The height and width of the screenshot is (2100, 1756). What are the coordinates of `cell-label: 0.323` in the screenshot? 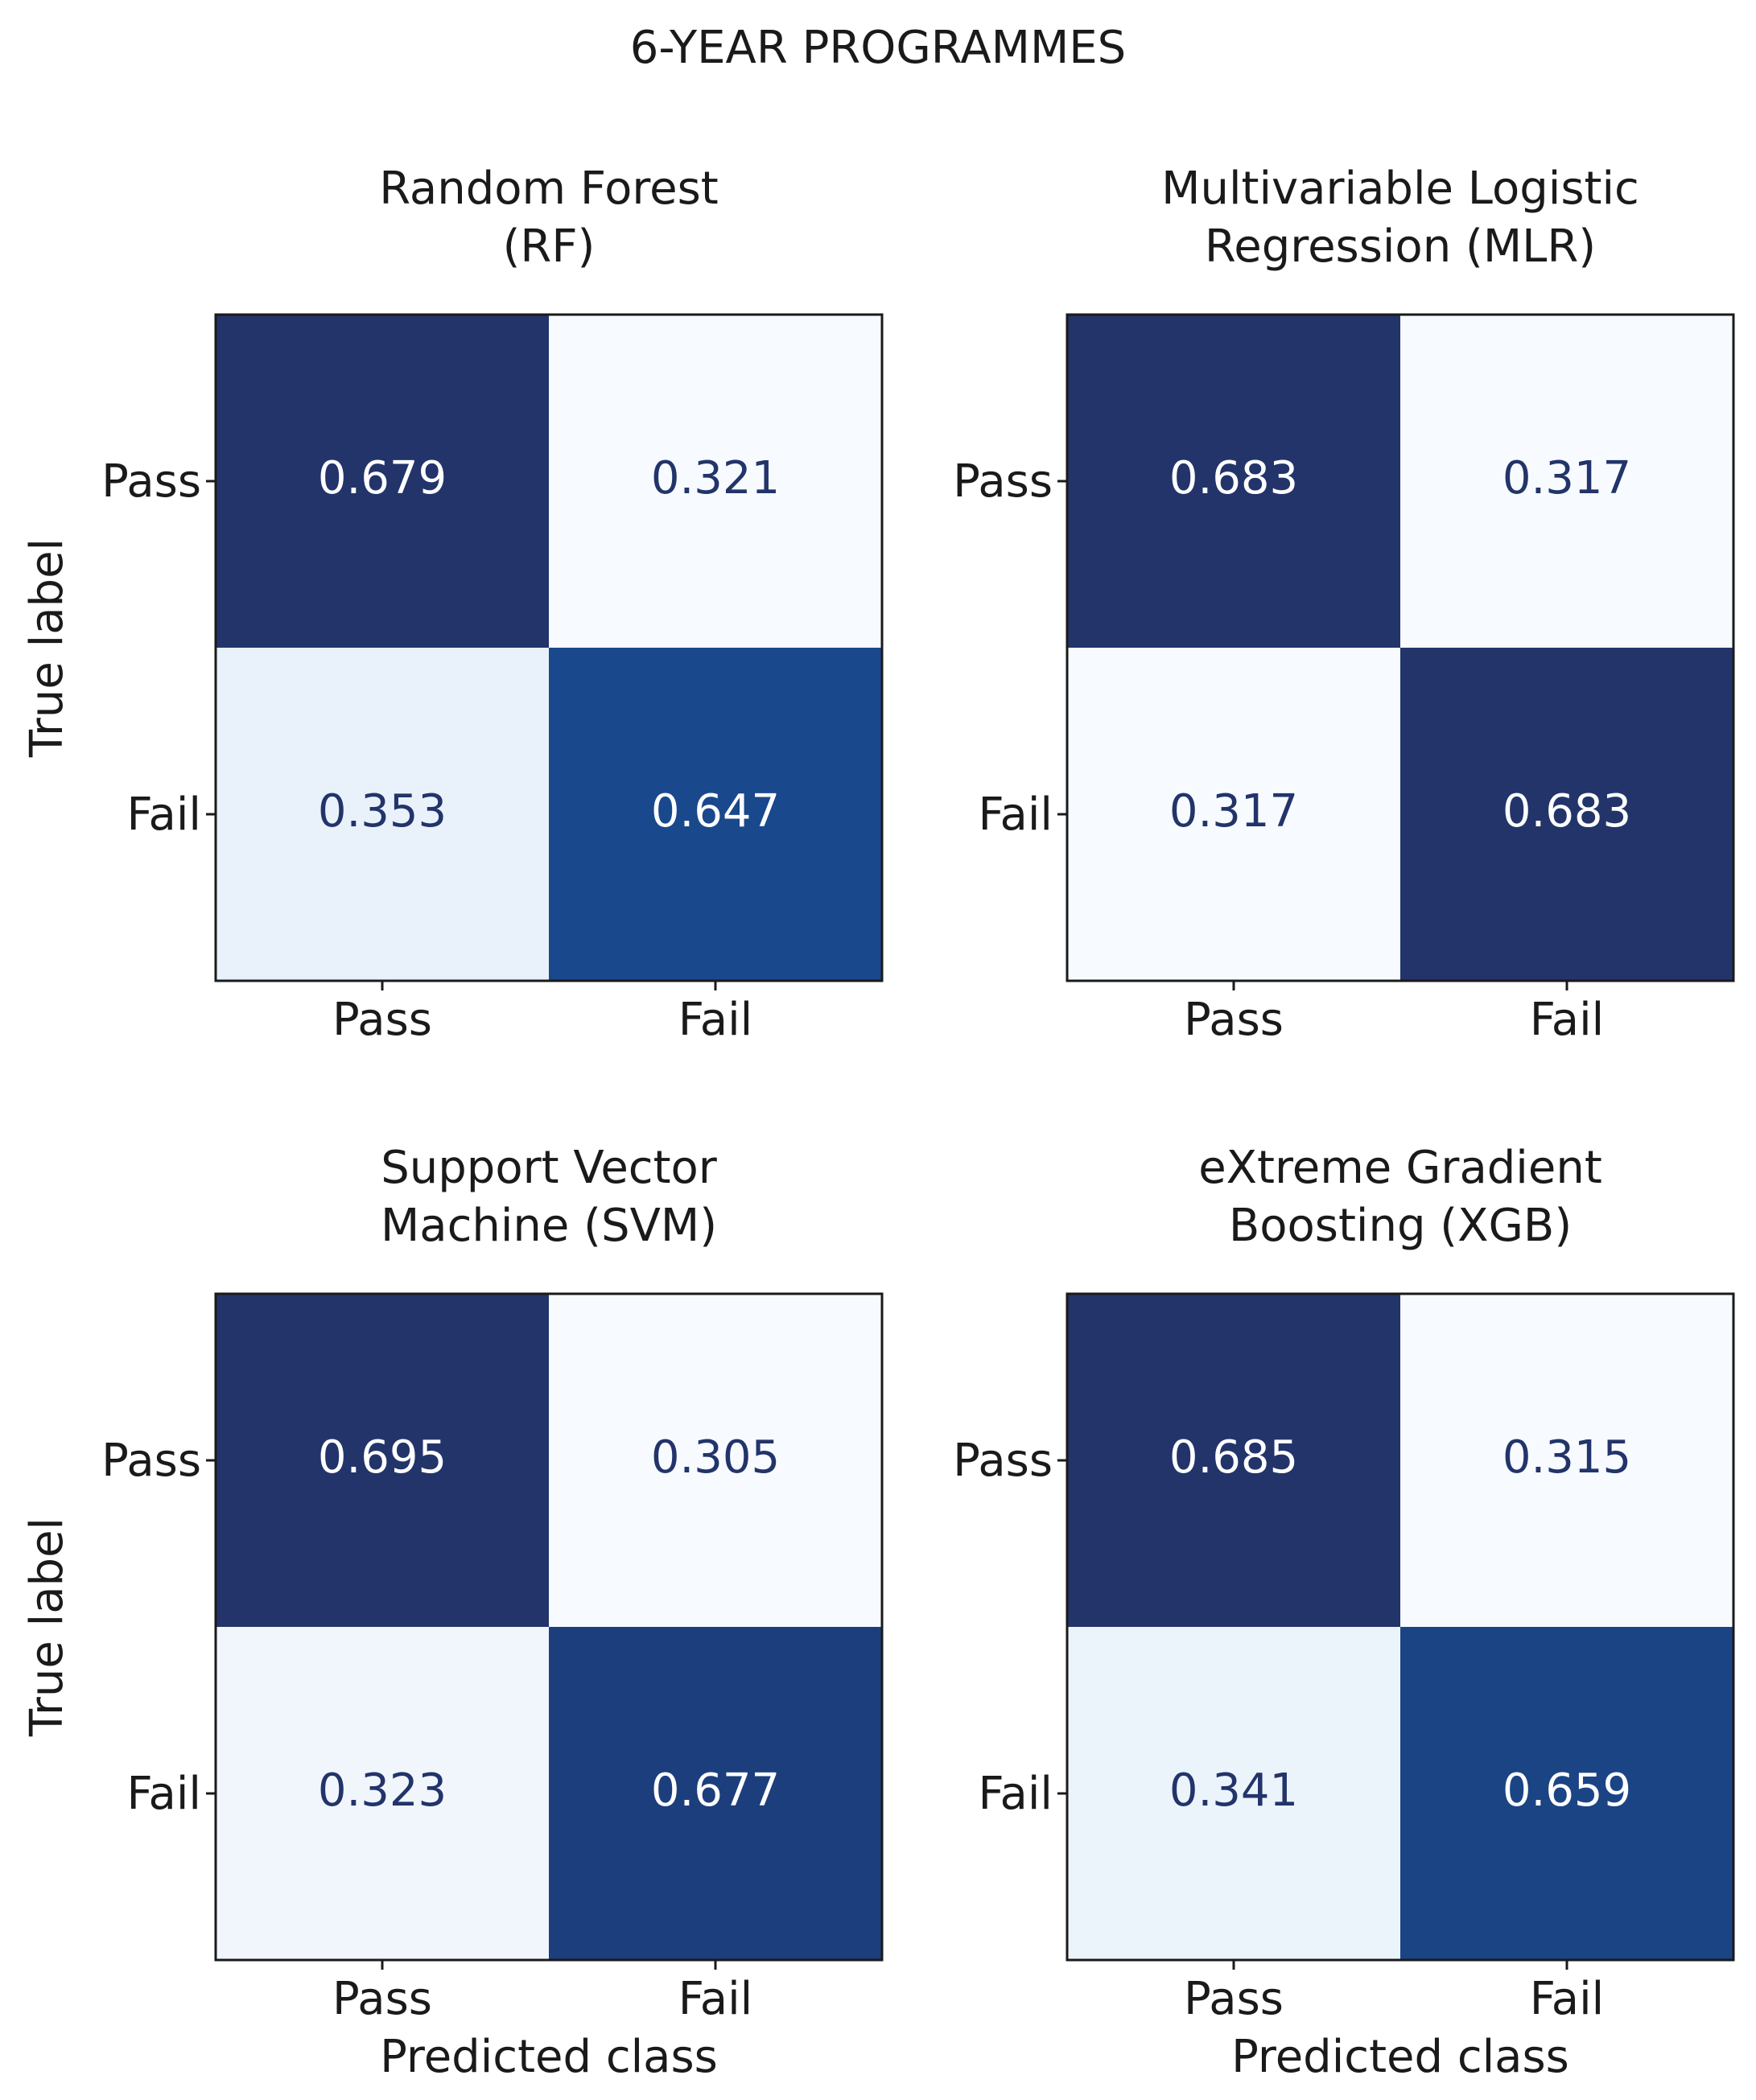 It's located at (382, 1791).